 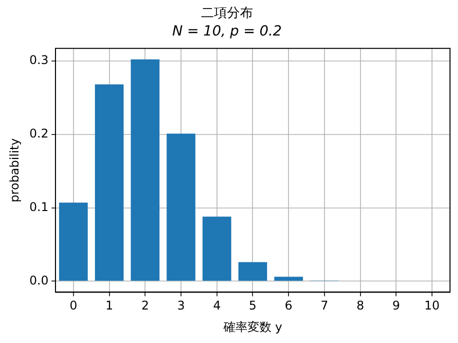 I want to click on chart-subtitle: N = 10, p = 0.2, so click(x=227, y=32).